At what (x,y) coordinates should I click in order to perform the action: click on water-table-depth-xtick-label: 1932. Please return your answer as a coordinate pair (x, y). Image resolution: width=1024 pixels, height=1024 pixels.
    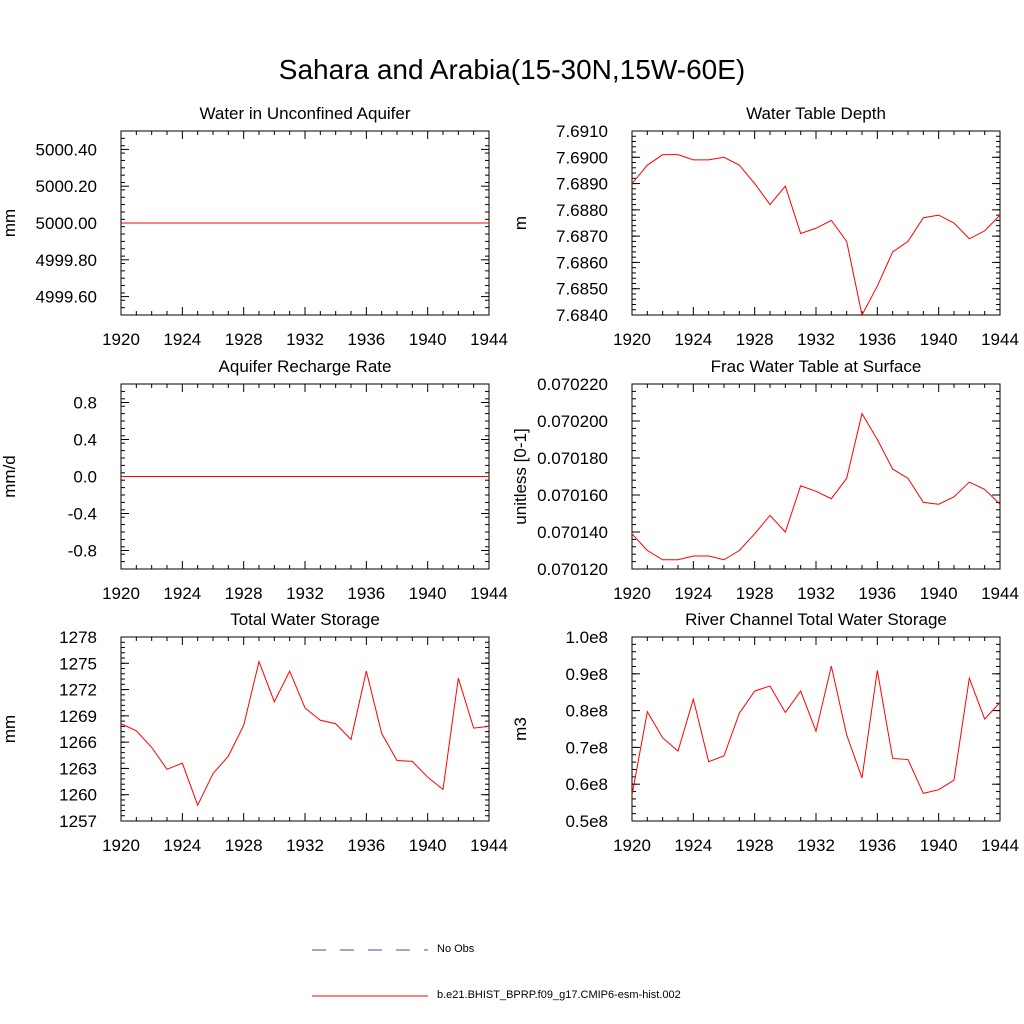
    Looking at the image, I should click on (816, 339).